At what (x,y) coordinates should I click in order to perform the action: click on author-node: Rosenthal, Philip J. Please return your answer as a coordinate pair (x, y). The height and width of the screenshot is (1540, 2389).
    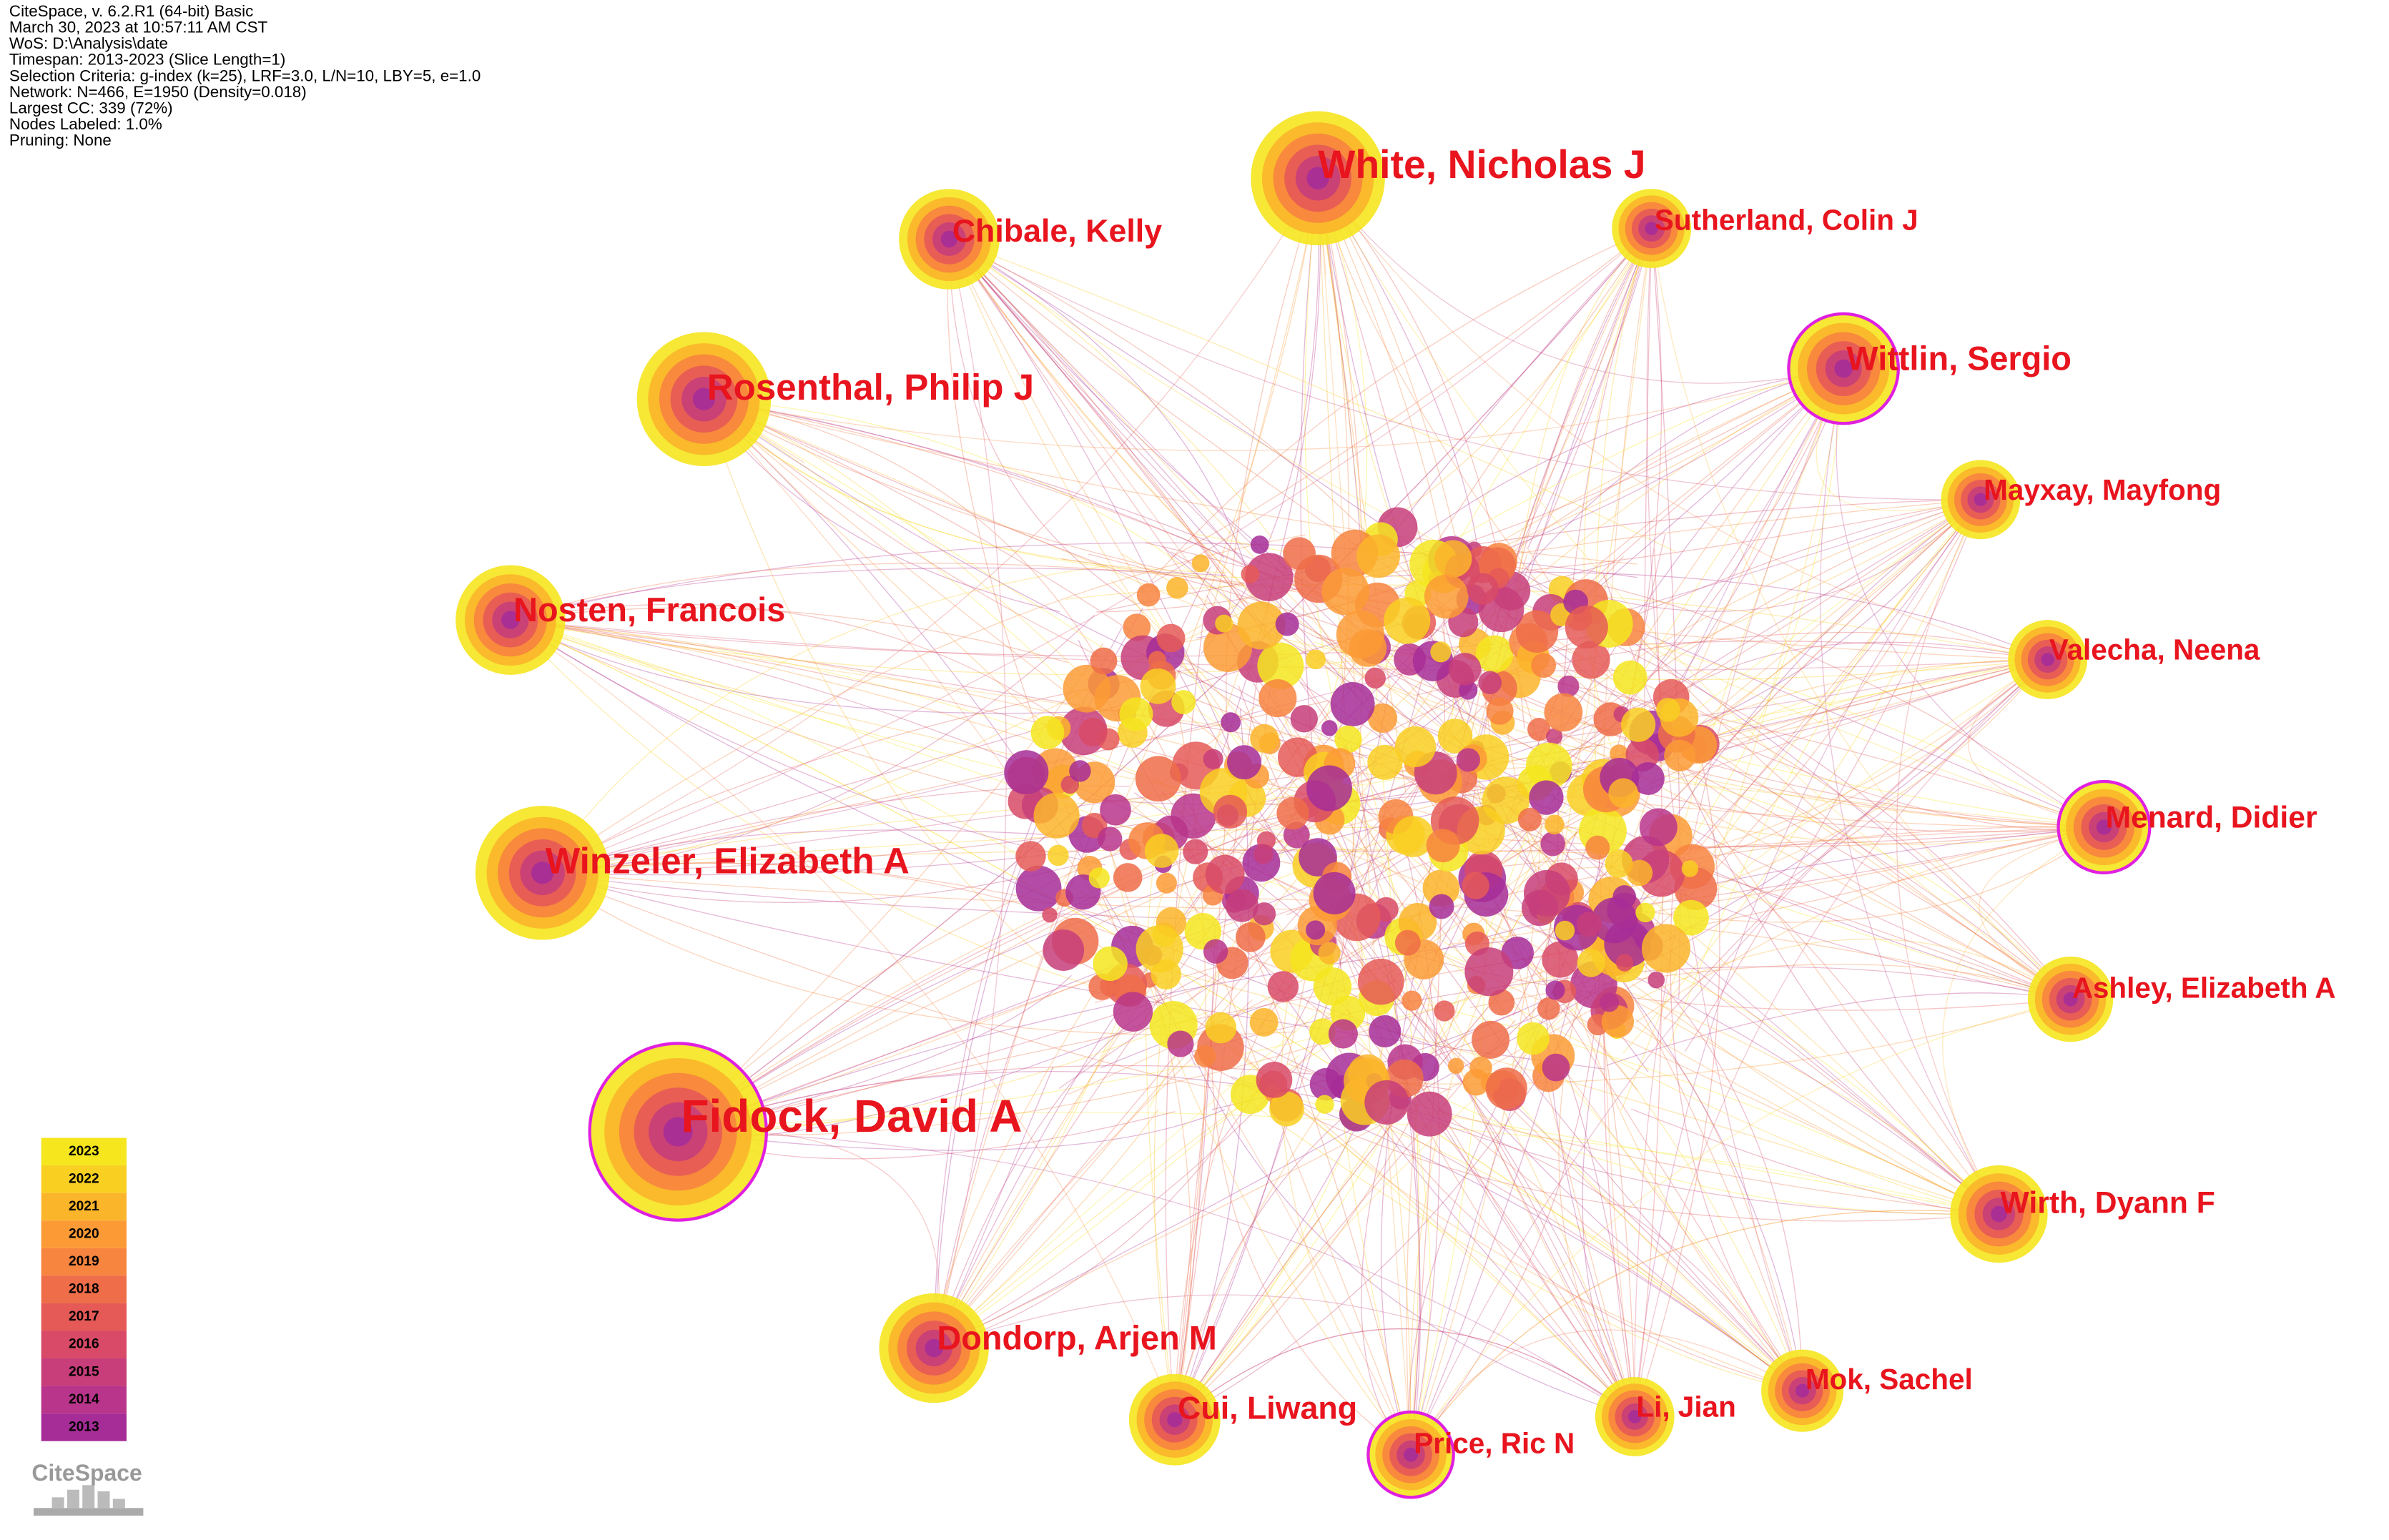
    Looking at the image, I should click on (835, 399).